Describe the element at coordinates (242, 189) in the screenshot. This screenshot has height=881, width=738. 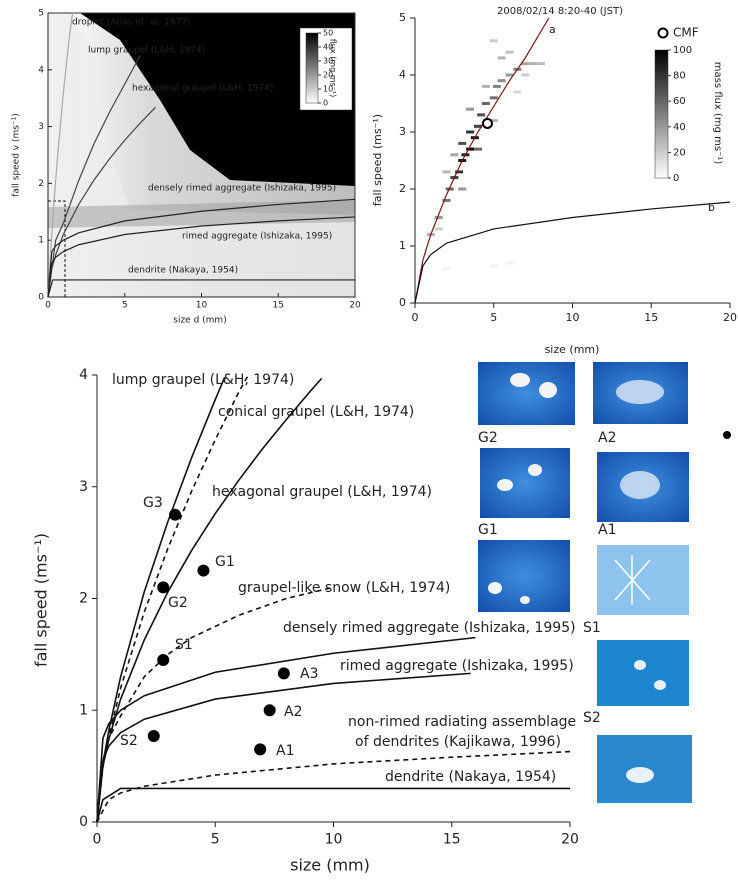
I see `curve-label: densely rimed aggregate (Ishizaka, 1995)` at that location.